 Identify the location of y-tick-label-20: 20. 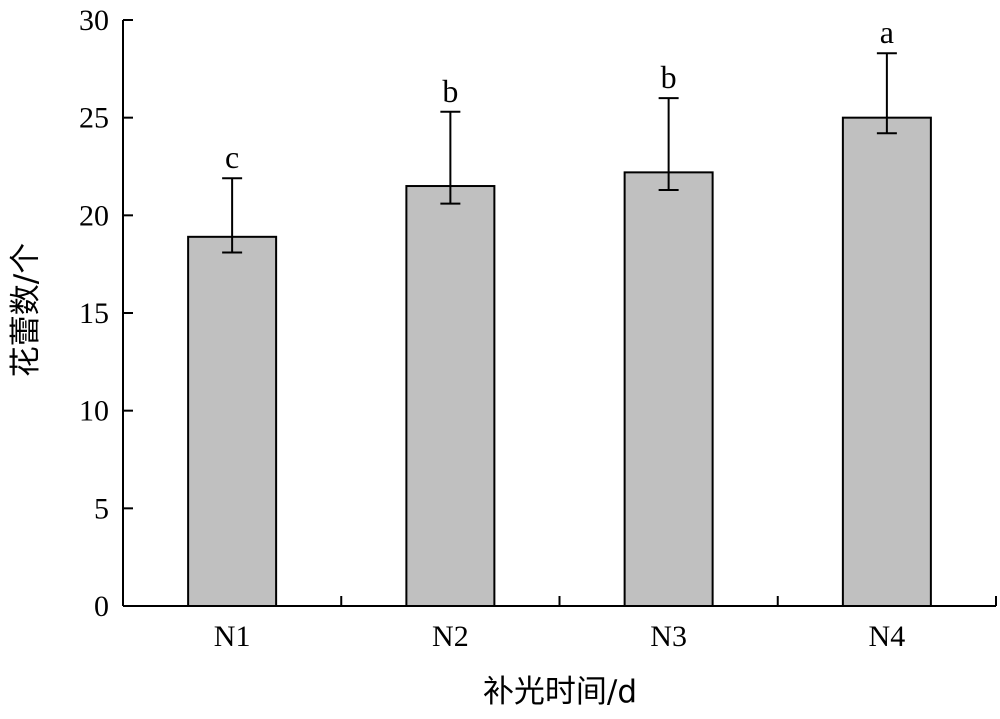
(94, 215).